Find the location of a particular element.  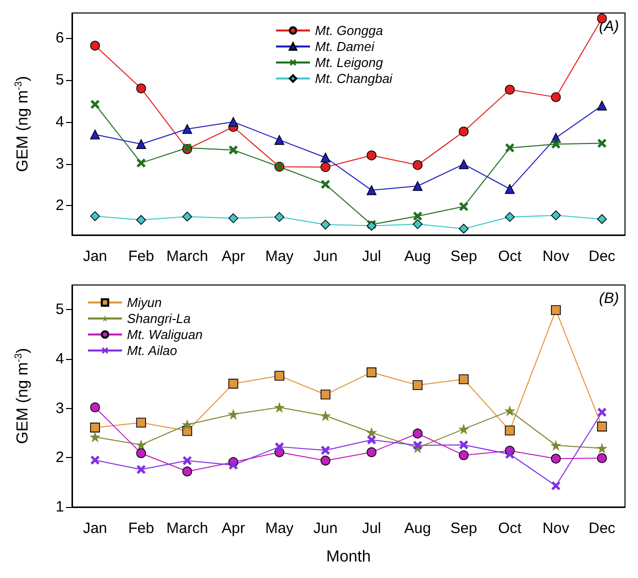

legend-label: Mt. Waliguan is located at coordinates (165, 334).